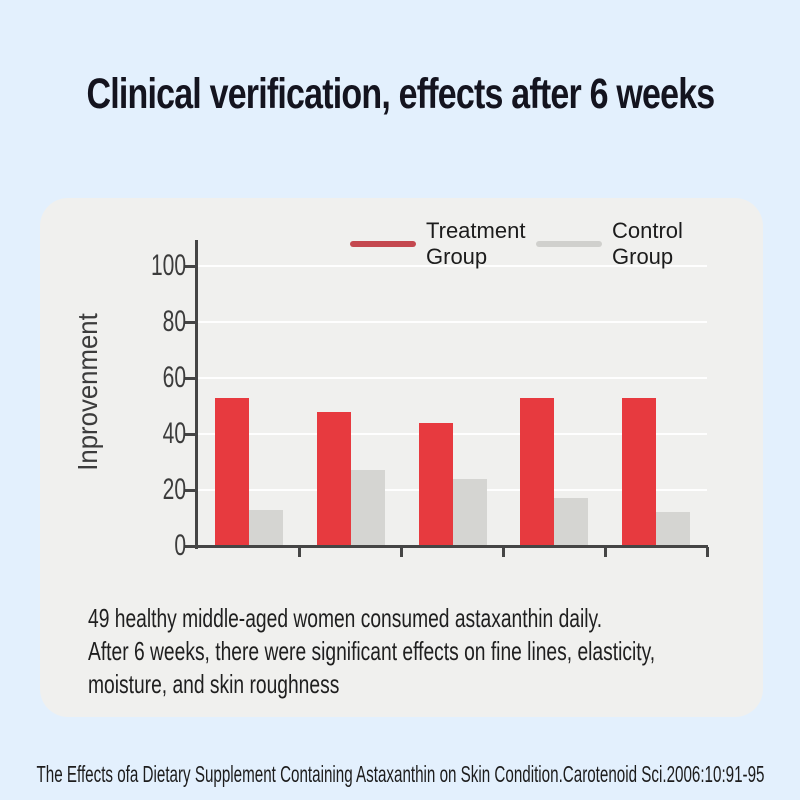 The image size is (800, 800). Describe the element at coordinates (196, 394) in the screenshot. I see `y-axis-spine` at that location.